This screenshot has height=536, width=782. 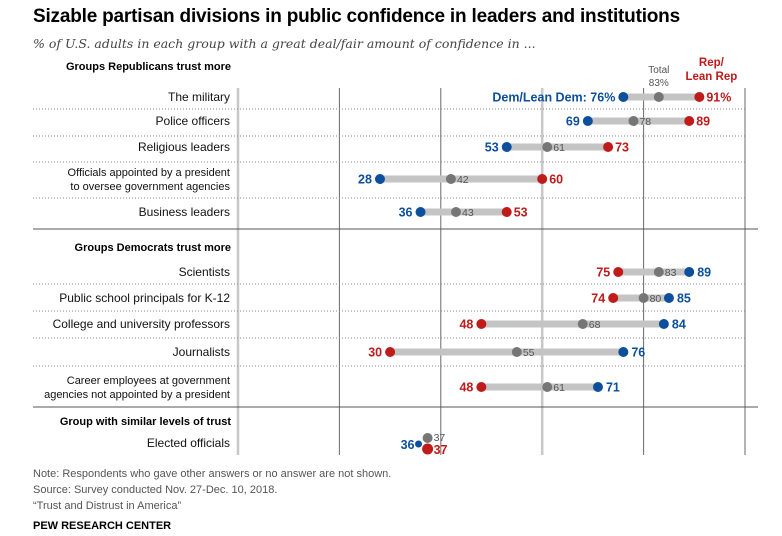 What do you see at coordinates (573, 122) in the screenshot?
I see `dem-value-label: 69` at bounding box center [573, 122].